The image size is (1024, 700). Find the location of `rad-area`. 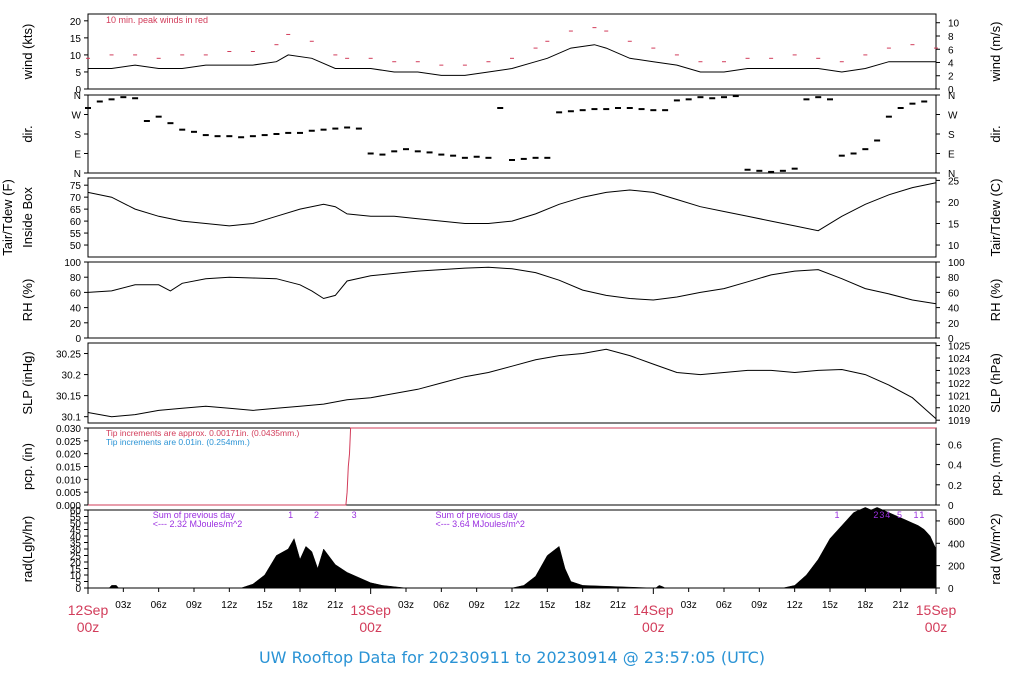

rad-area is located at coordinates (512, 548).